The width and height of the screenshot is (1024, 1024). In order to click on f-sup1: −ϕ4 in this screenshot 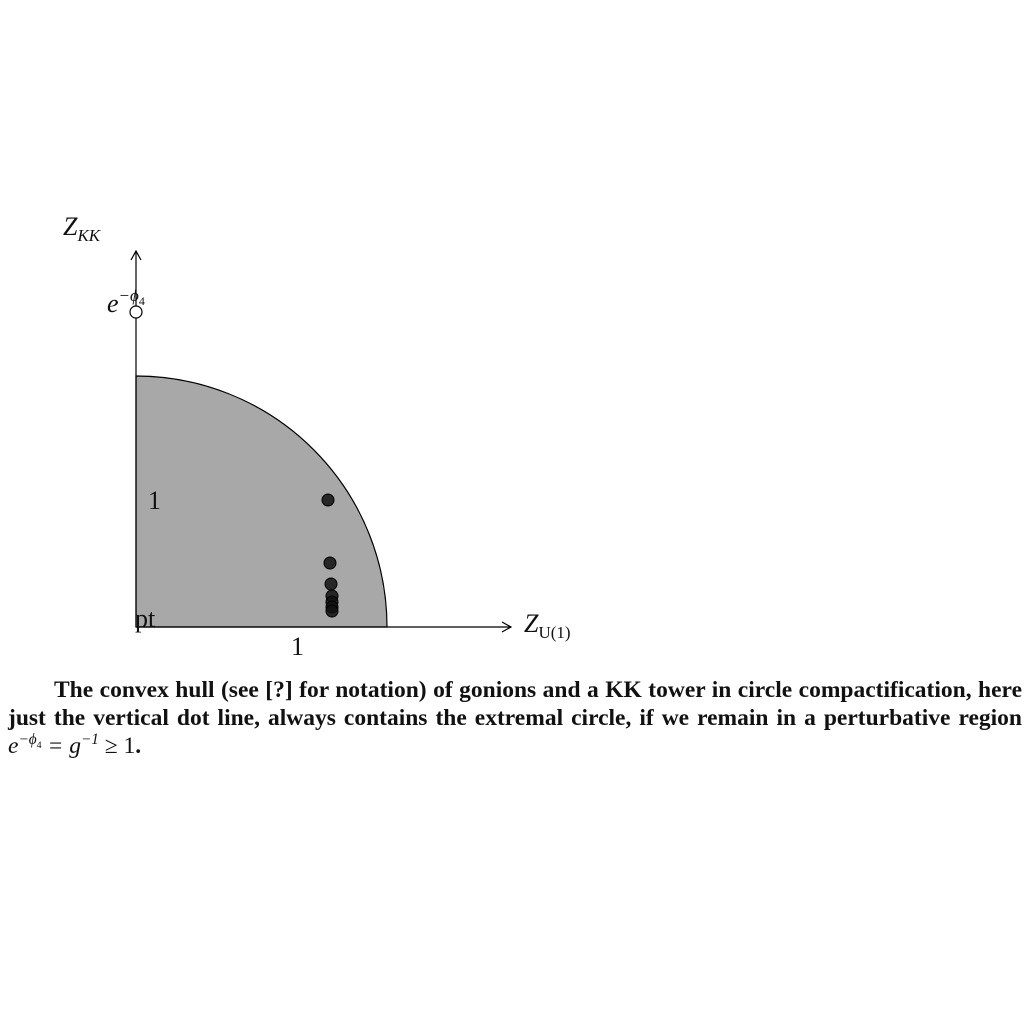, I will do `click(30, 741)`.